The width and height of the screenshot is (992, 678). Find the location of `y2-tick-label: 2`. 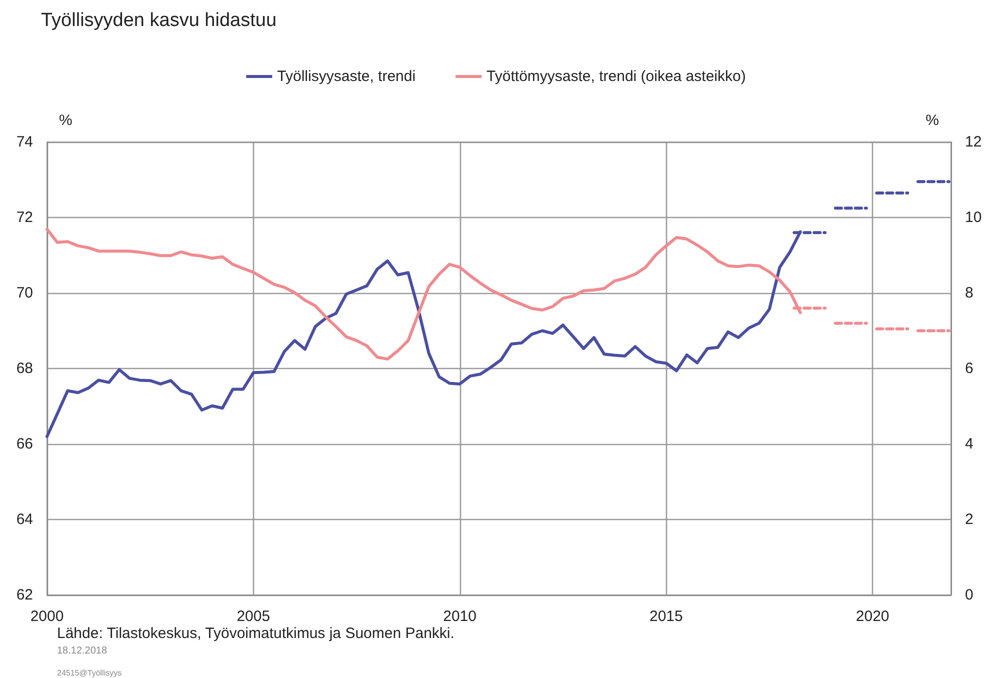

y2-tick-label: 2 is located at coordinates (969, 519).